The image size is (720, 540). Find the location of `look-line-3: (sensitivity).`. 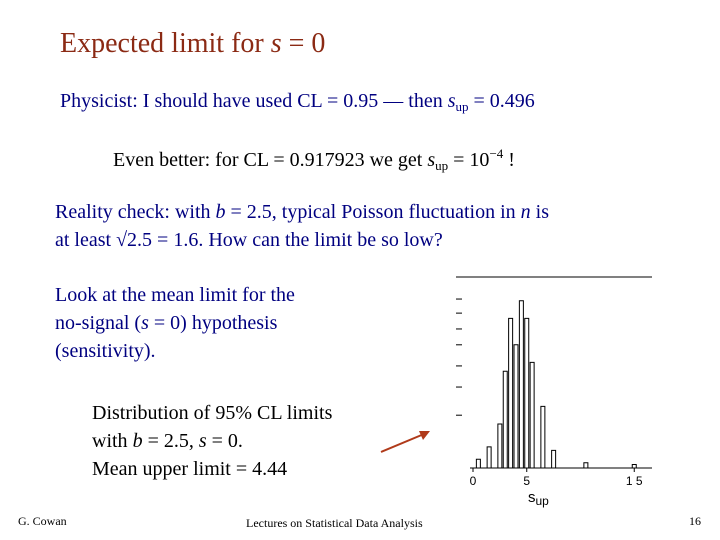

look-line-3: (sensitivity). is located at coordinates (105, 351).